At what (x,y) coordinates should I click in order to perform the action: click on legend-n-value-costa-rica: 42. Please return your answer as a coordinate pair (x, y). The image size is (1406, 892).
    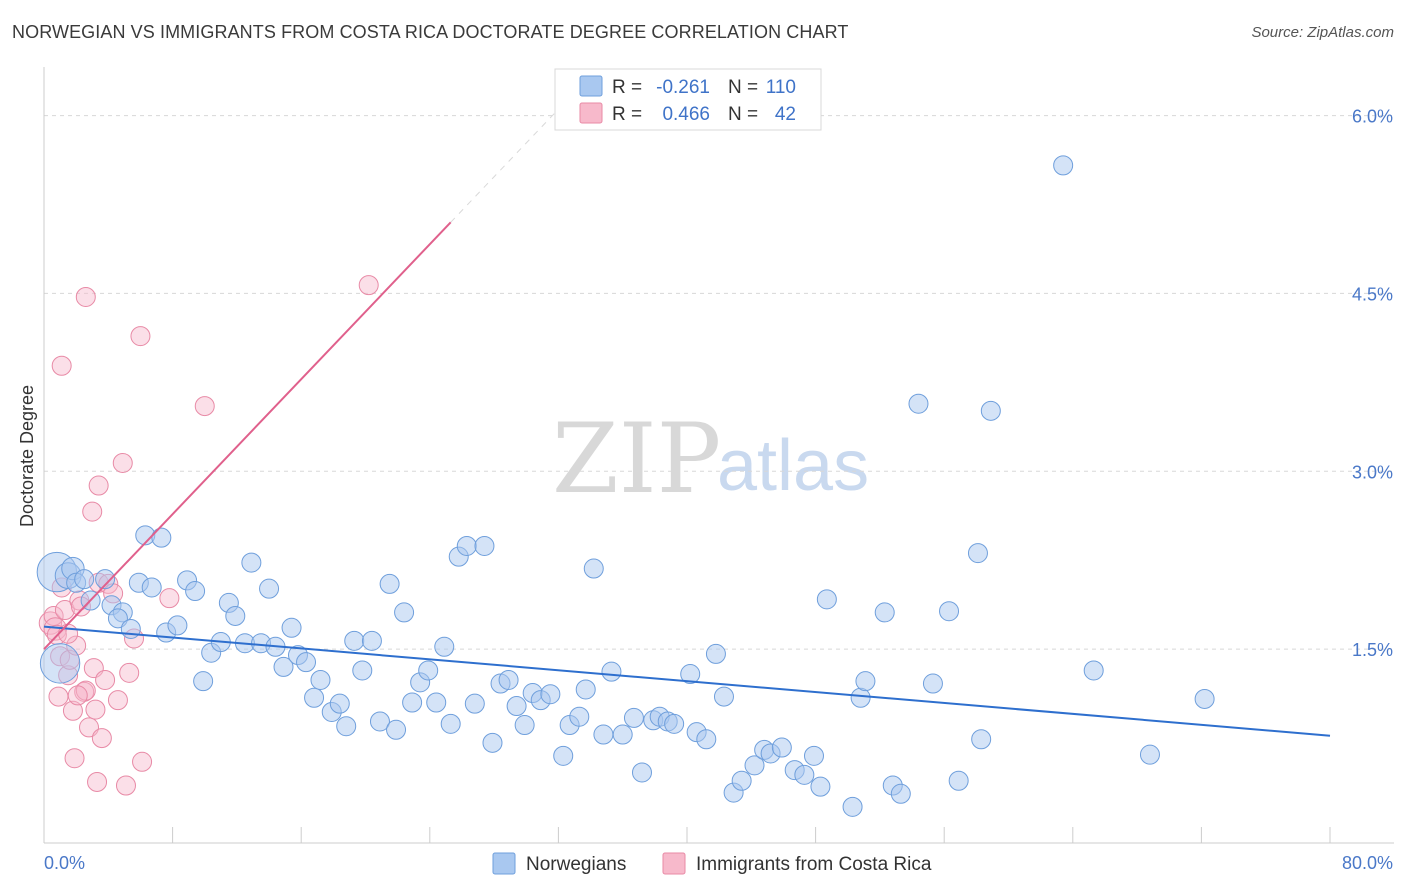
    Looking at the image, I should click on (785, 114).